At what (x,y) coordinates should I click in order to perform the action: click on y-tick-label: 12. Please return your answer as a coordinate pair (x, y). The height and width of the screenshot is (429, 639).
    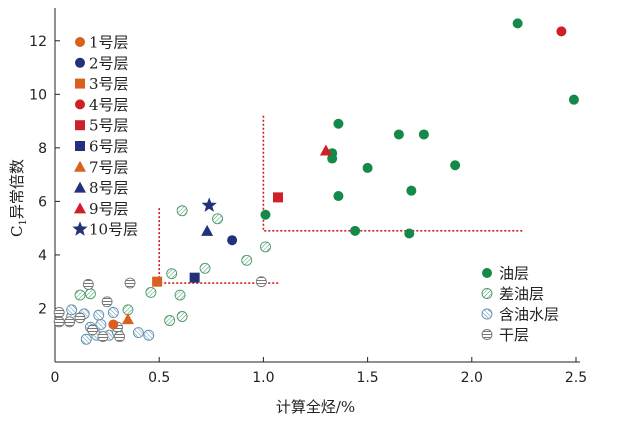
    Looking at the image, I should click on (38, 42).